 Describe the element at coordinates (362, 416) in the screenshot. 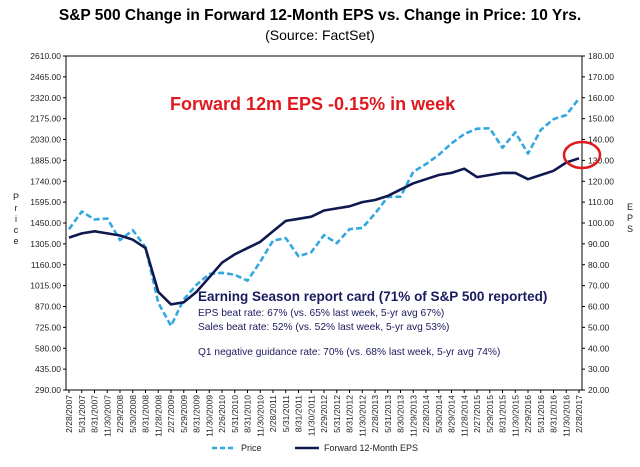

I see `x-tick-label: 11/30/2012` at that location.